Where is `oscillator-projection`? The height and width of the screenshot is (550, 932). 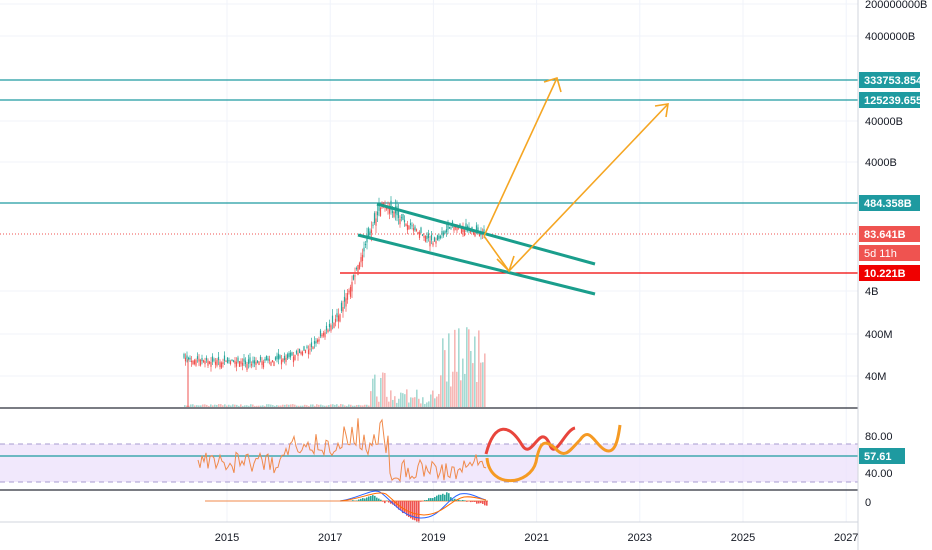 oscillator-projection is located at coordinates (553, 453).